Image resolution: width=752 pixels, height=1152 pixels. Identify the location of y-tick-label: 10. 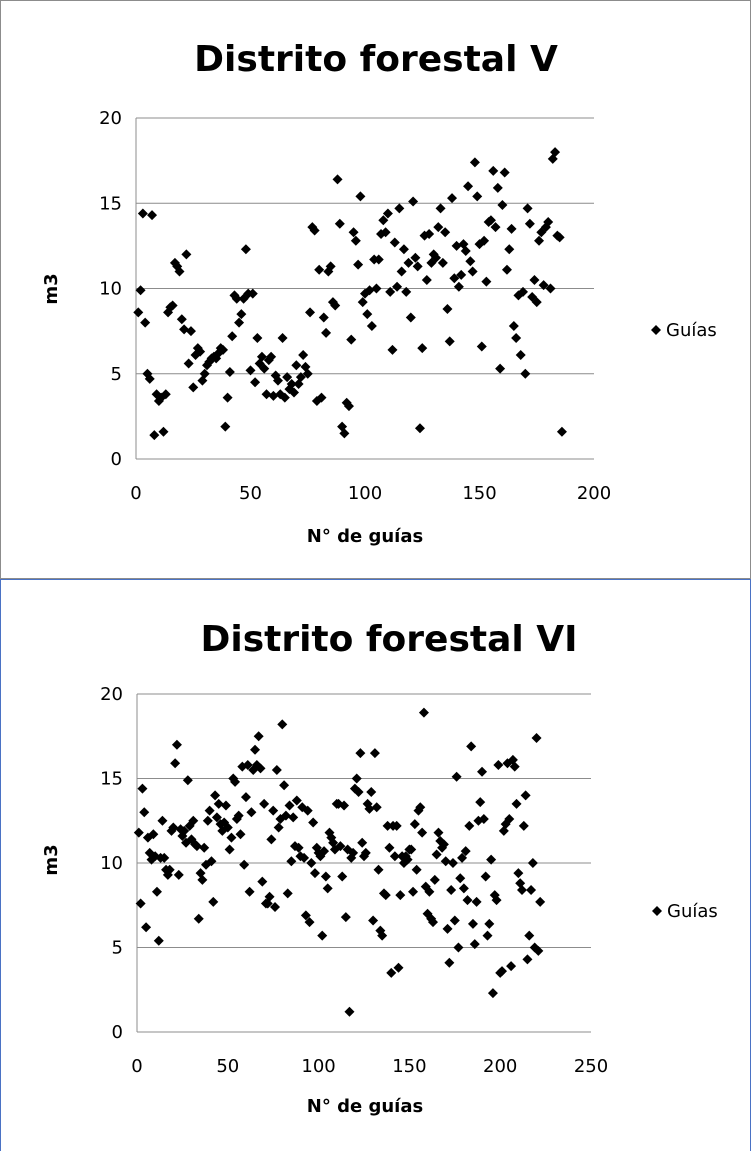
(111, 863).